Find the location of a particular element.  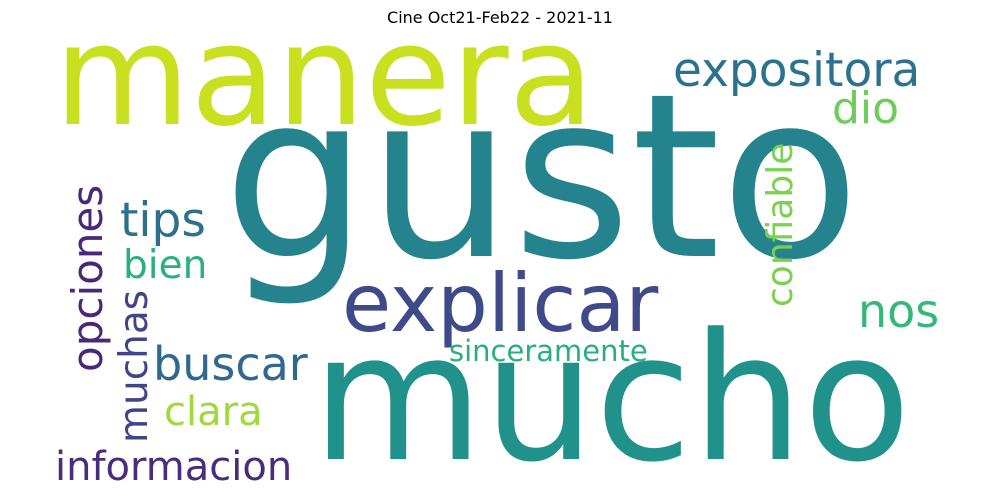

word-clara: clara is located at coordinates (213, 412).